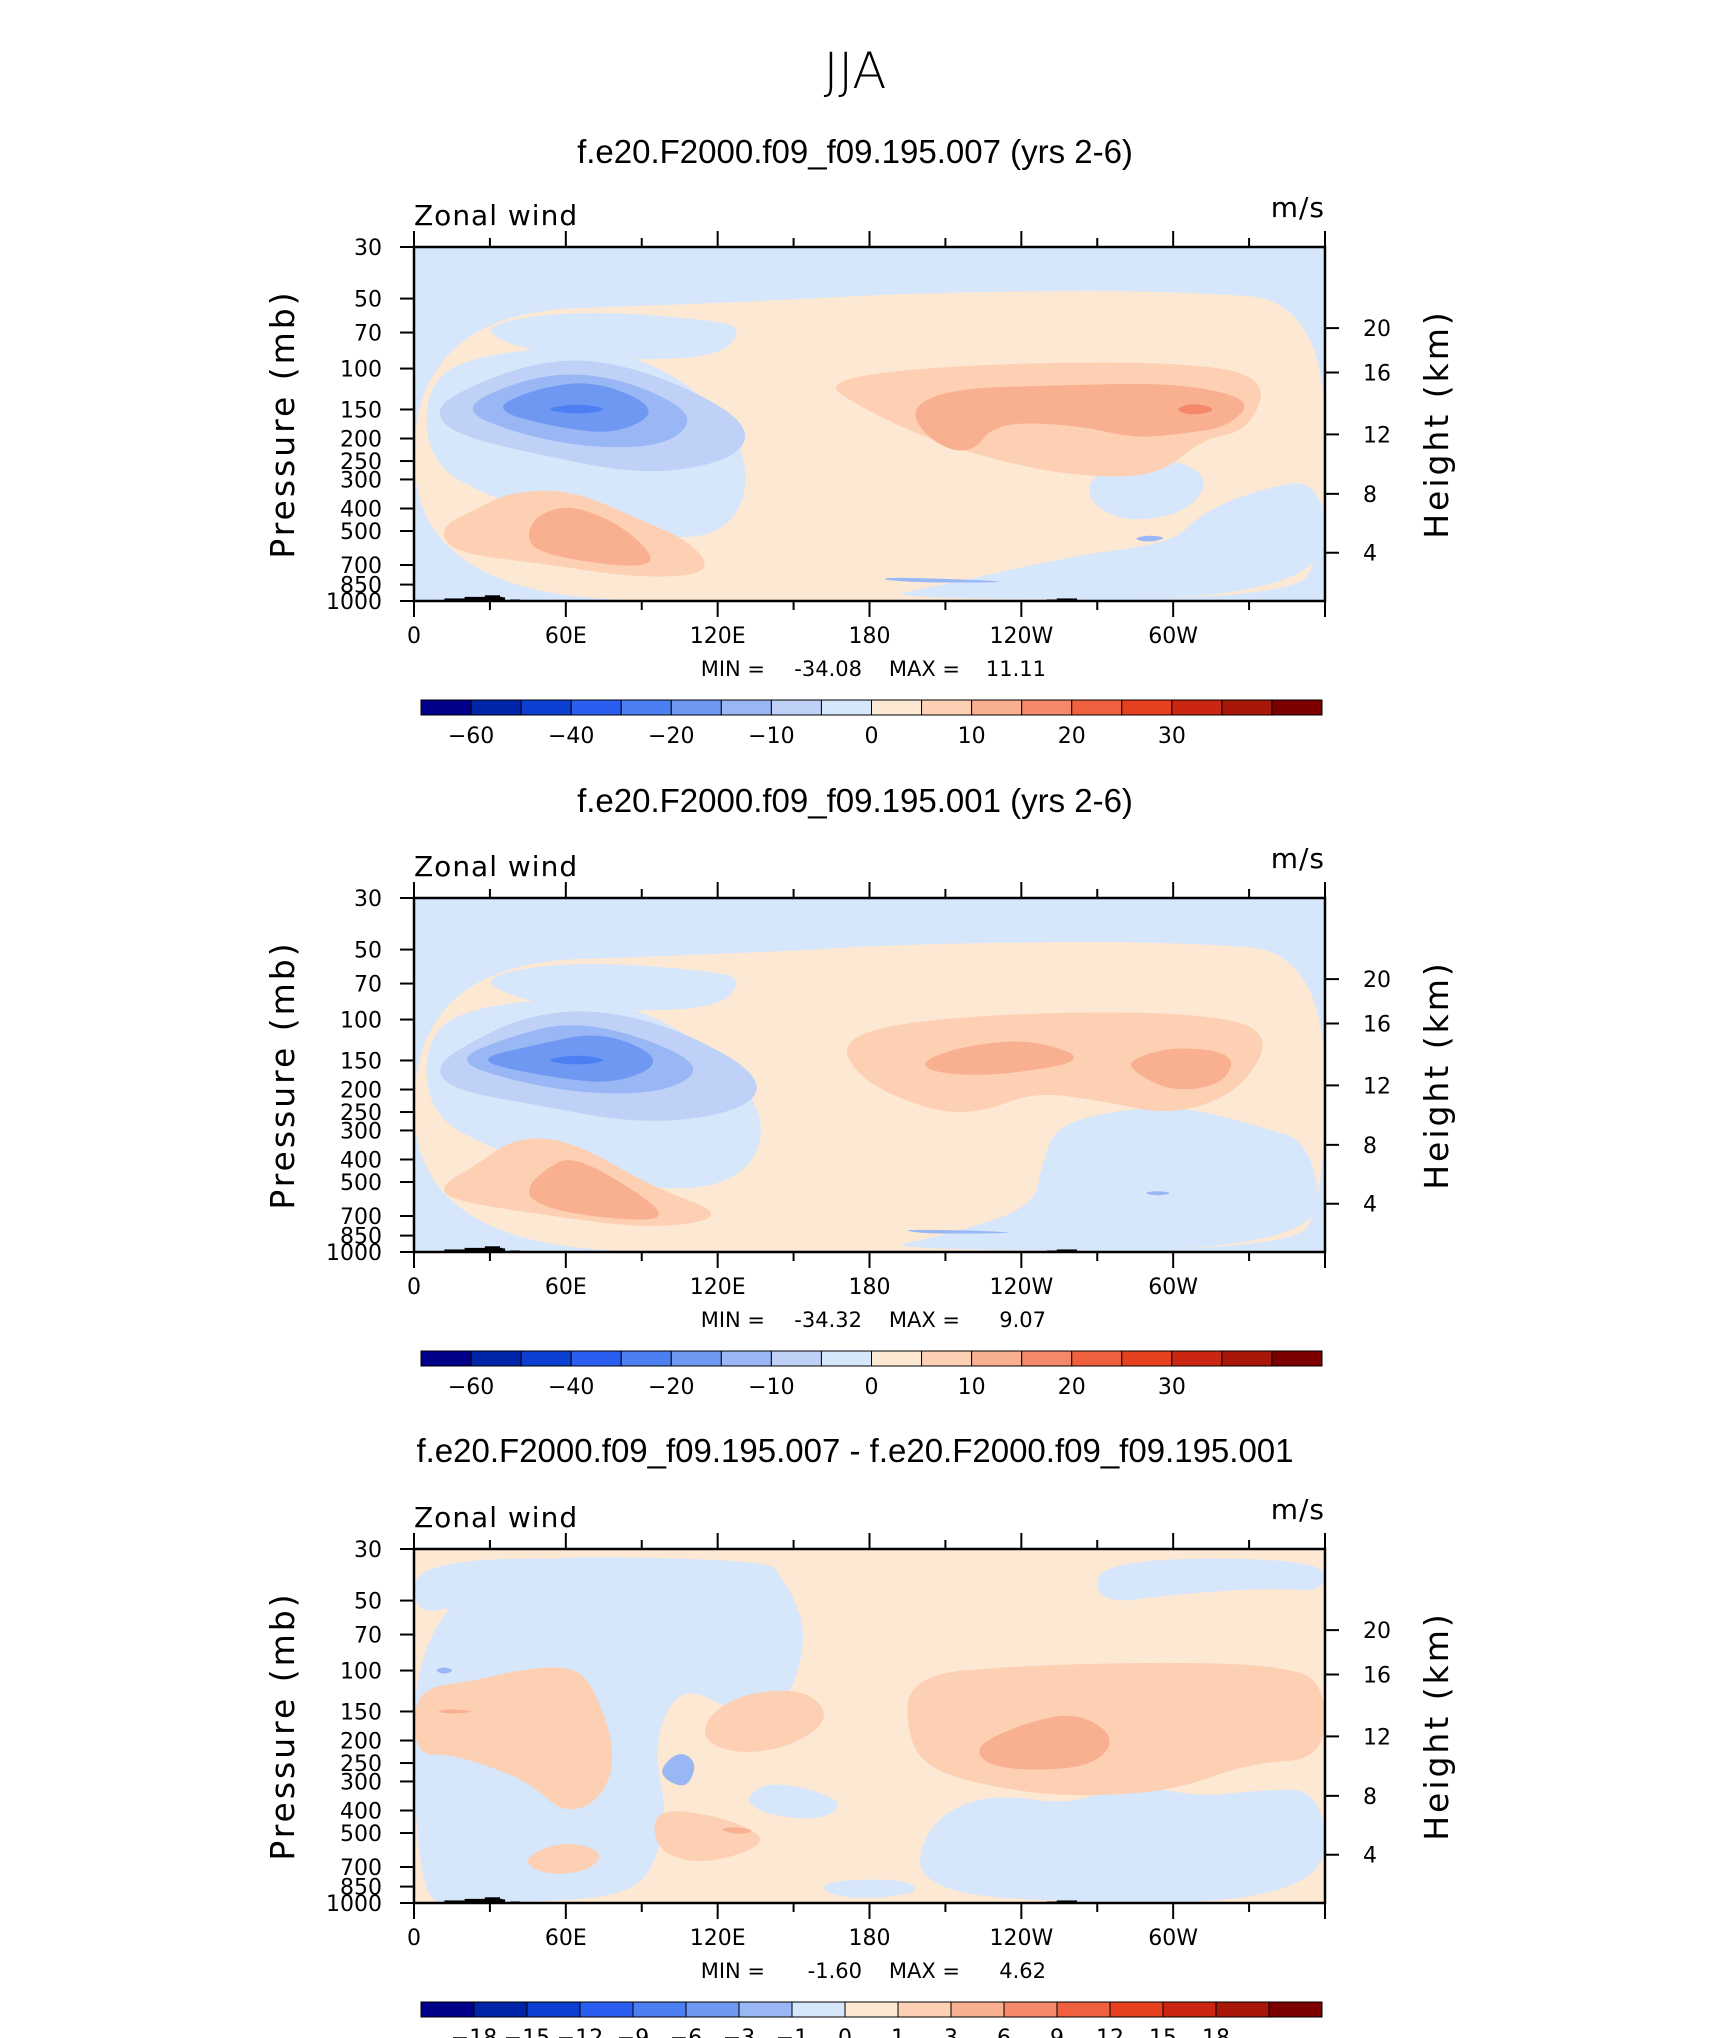 This screenshot has width=1710, height=2038. Describe the element at coordinates (361, 1811) in the screenshot. I see `panel-3-y-tick-label: 400` at that location.